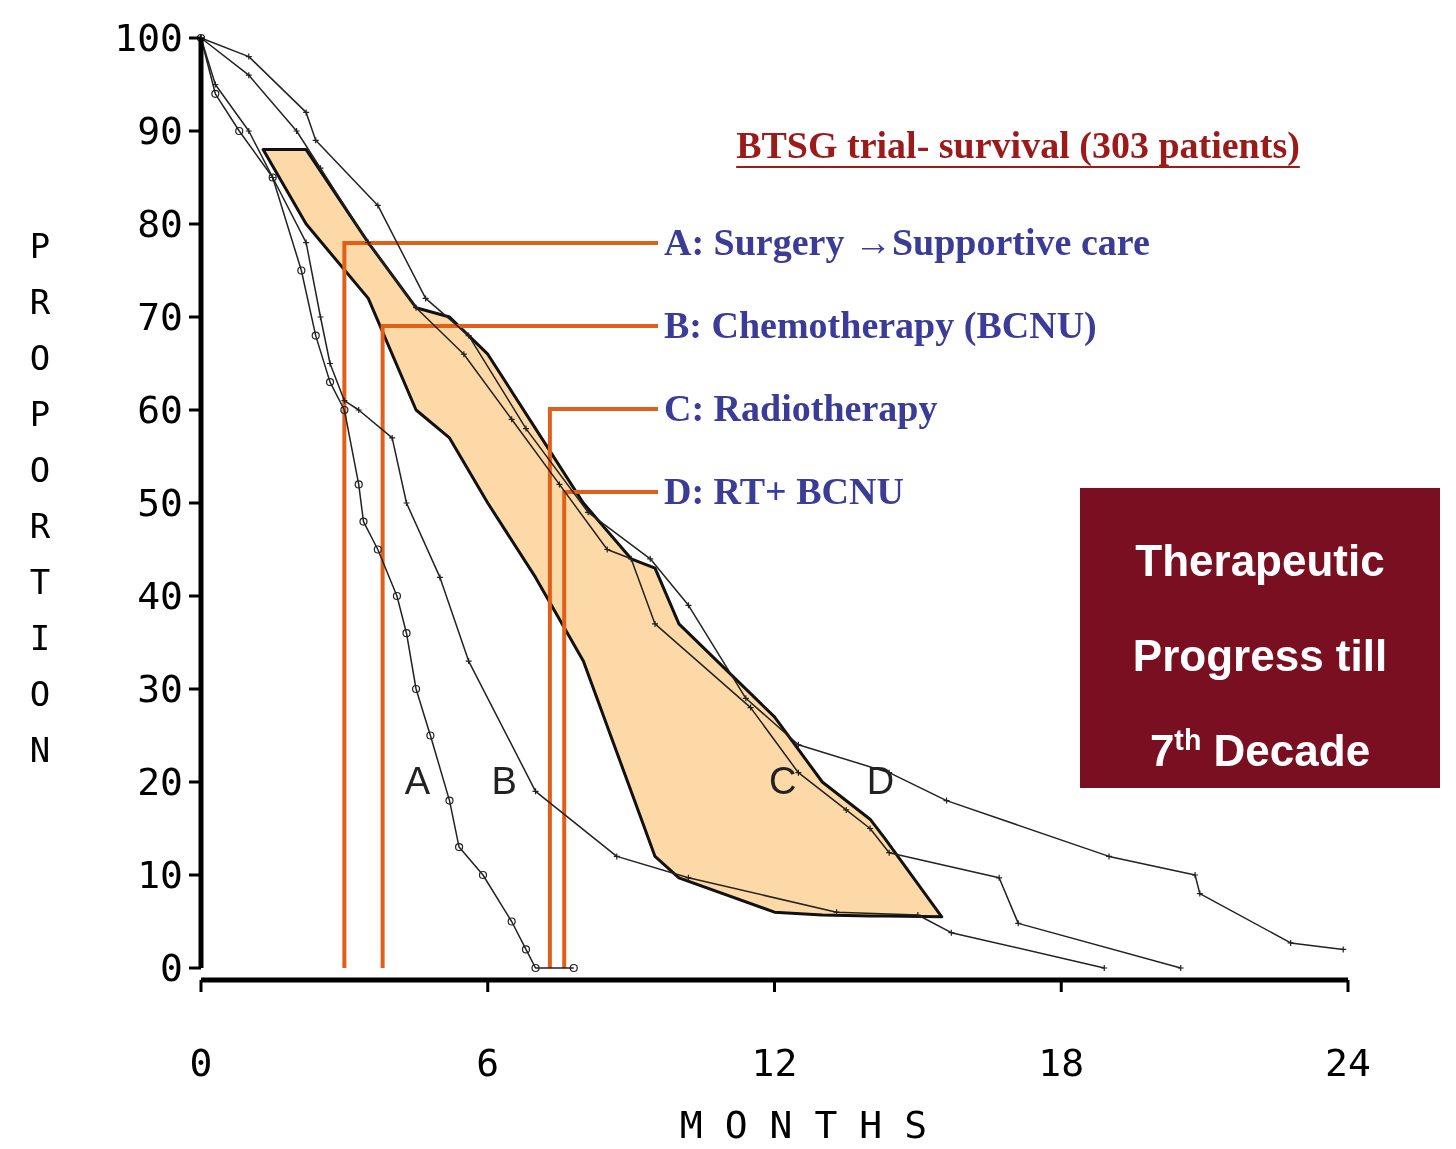  Describe the element at coordinates (1018, 145) in the screenshot. I see `text: BTSG trial- survival (303 patients)` at that location.